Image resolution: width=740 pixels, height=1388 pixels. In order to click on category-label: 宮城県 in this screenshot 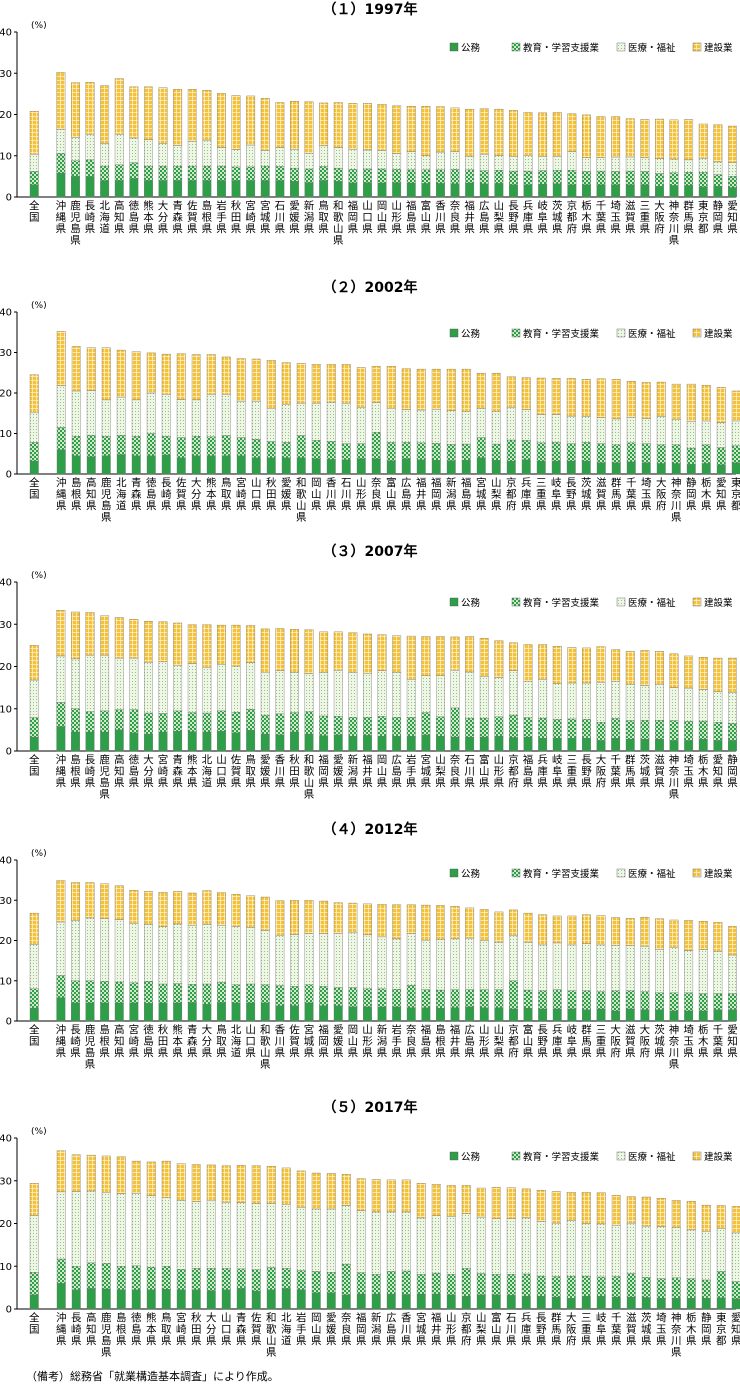, I will do `click(421, 1329)`.